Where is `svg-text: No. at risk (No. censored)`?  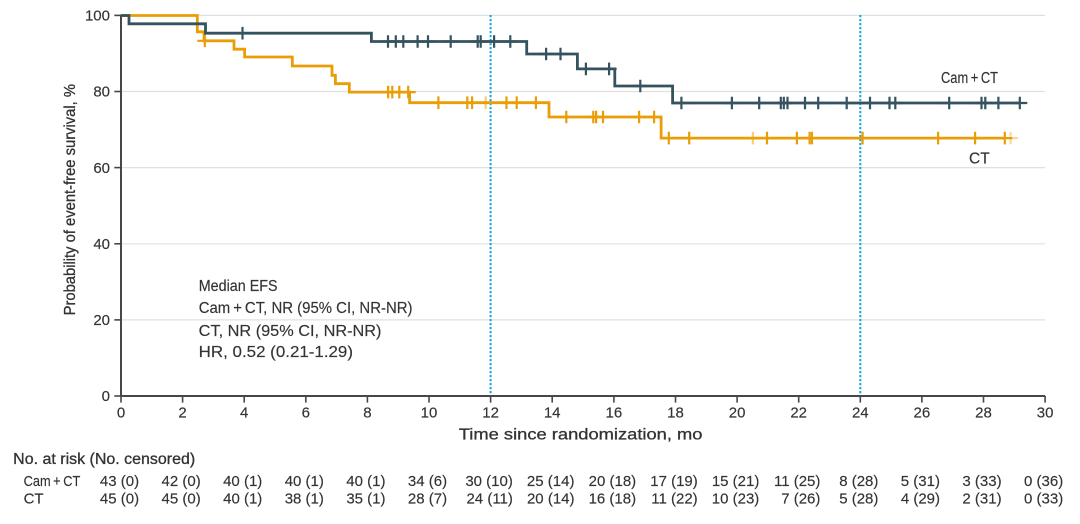 svg-text: No. at risk (No. censored) is located at coordinates (104, 459).